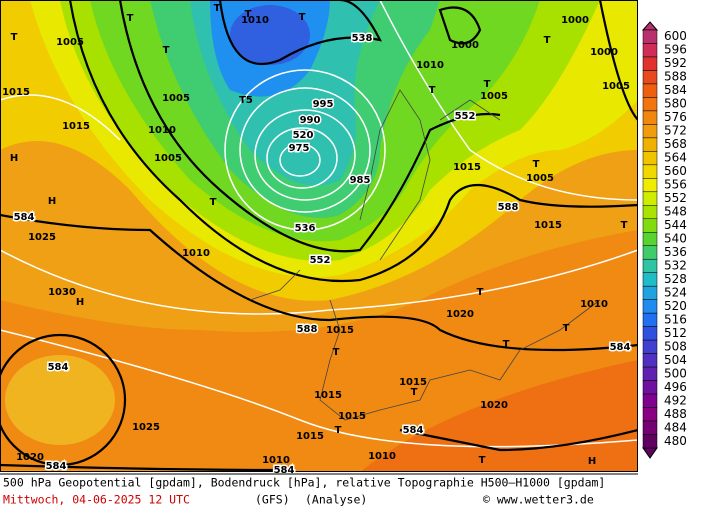  I want to click on footer-credit: © www.wetter3.de, so click(538, 500).